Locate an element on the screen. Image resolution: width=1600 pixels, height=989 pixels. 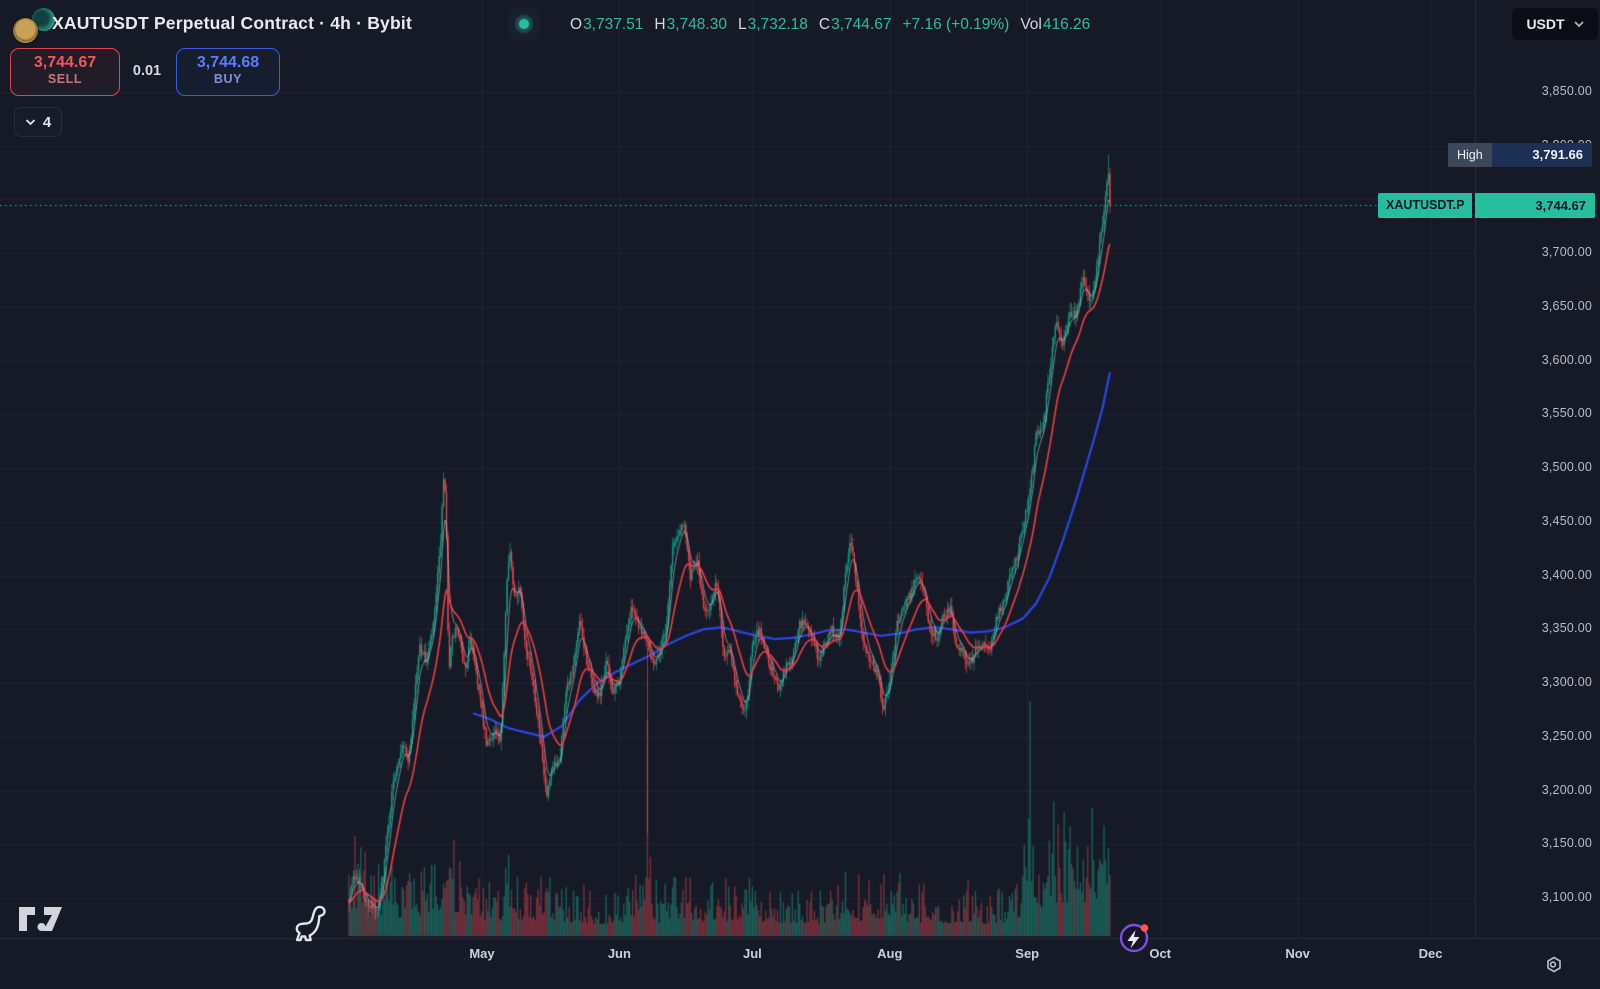
symbol-logo-gold-coin is located at coordinates (25, 30).